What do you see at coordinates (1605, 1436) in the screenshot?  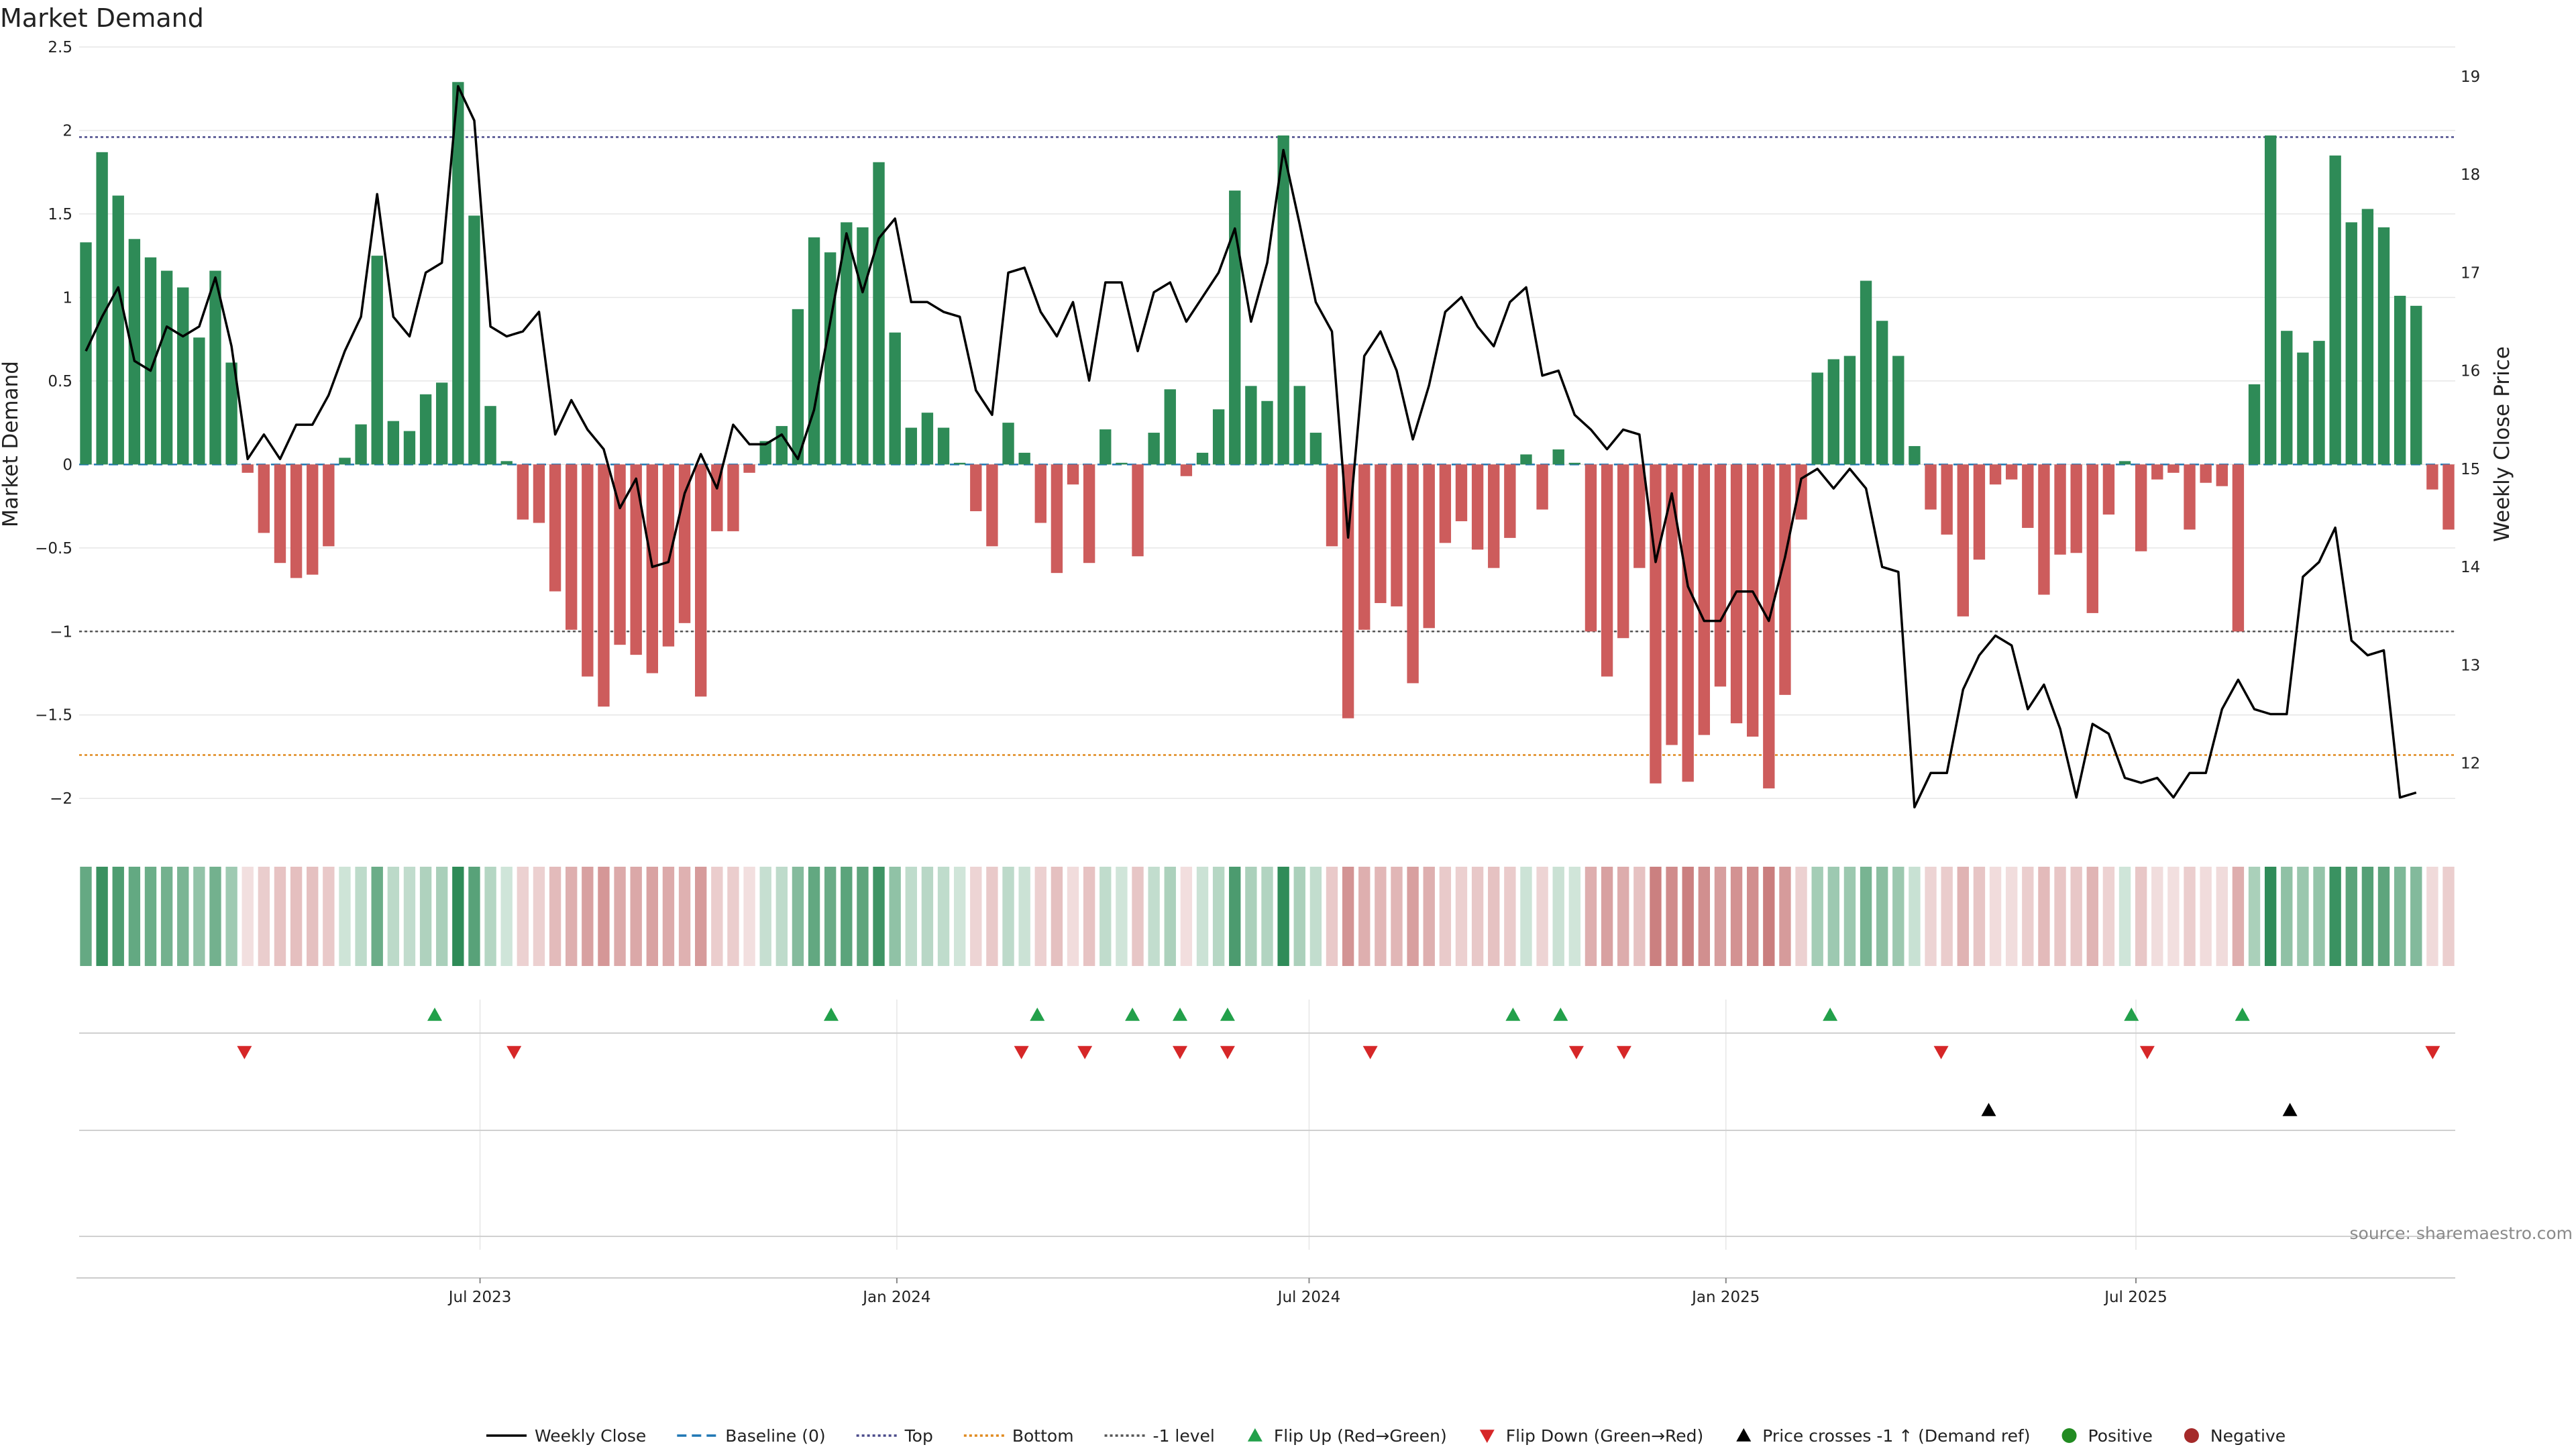 I see `legend-label: Flip Down (Green→Red)` at bounding box center [1605, 1436].